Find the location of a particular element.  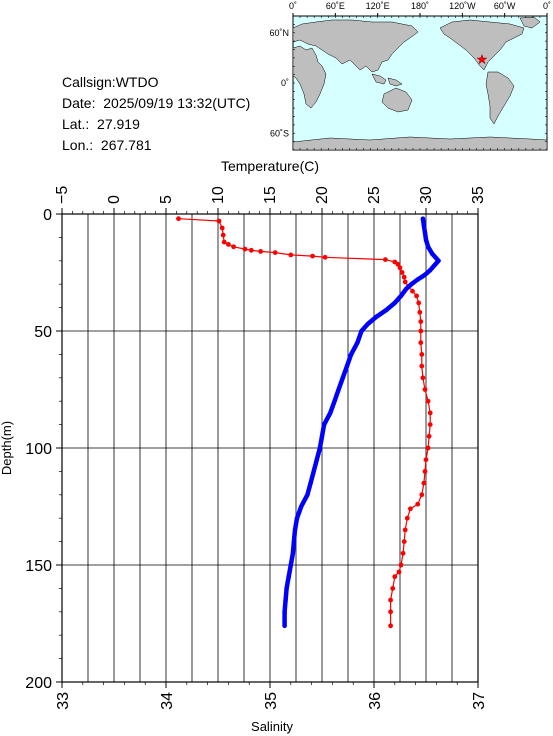

lat-label: Lat.: is located at coordinates (76, 124).